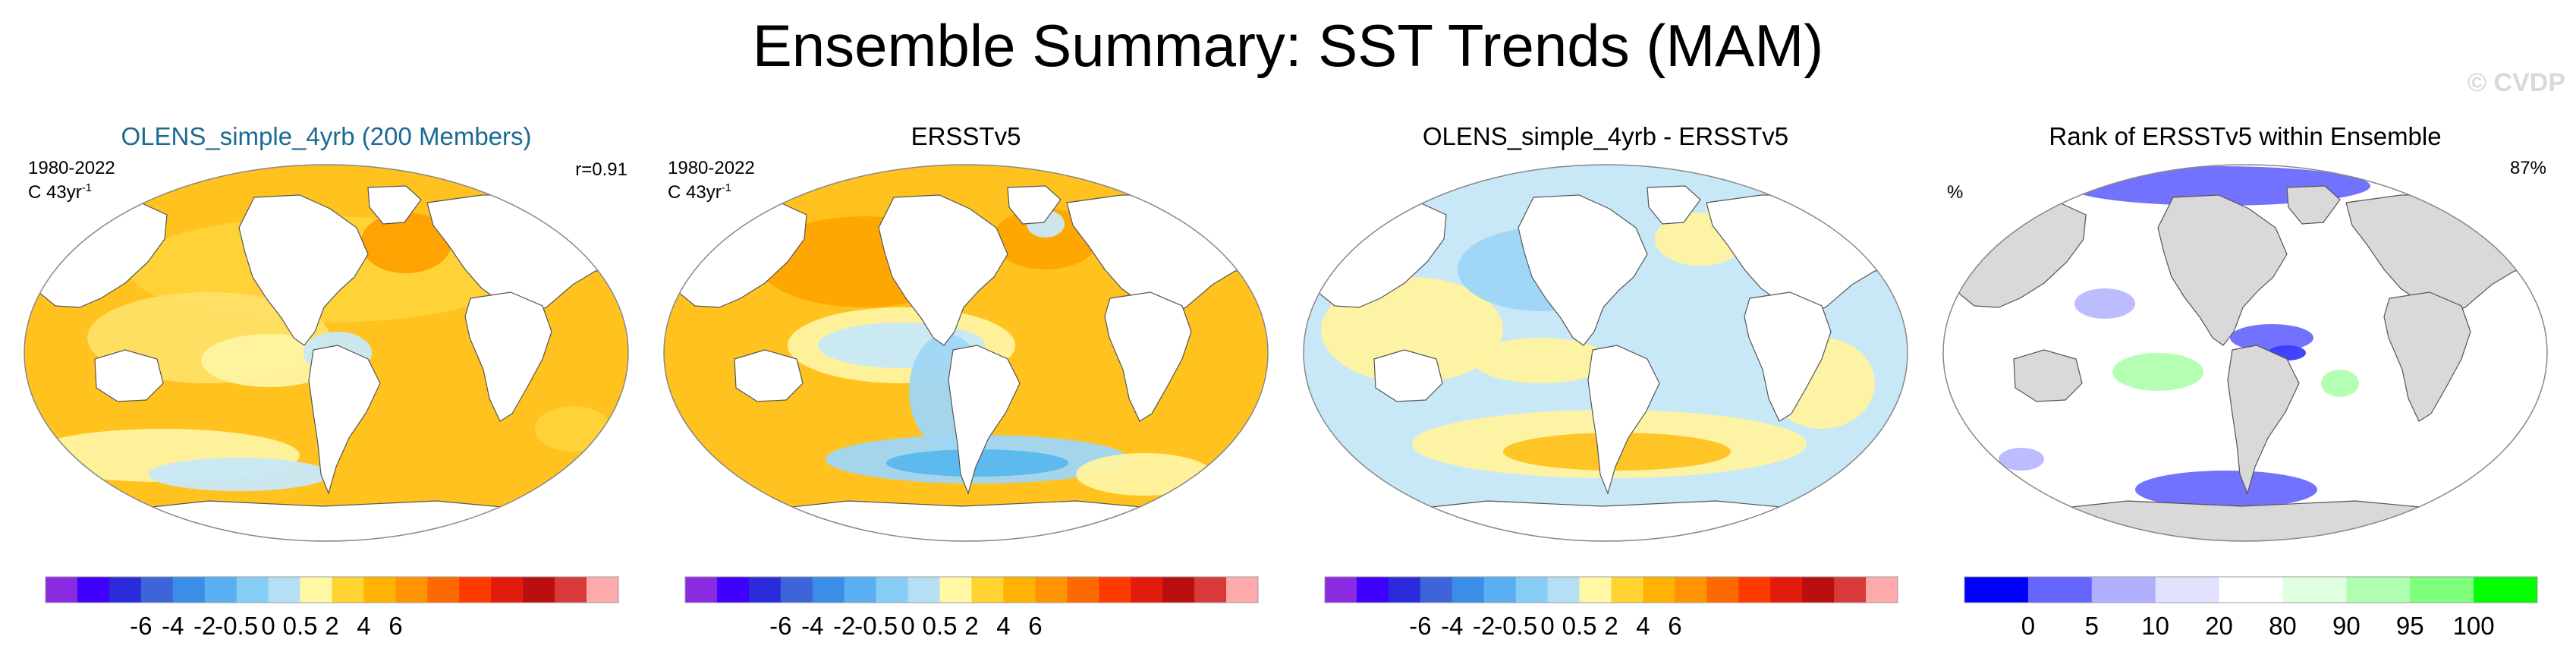 The width and height of the screenshot is (2576, 655). What do you see at coordinates (2092, 626) in the screenshot?
I see `colorbar-tick-label: 5` at bounding box center [2092, 626].